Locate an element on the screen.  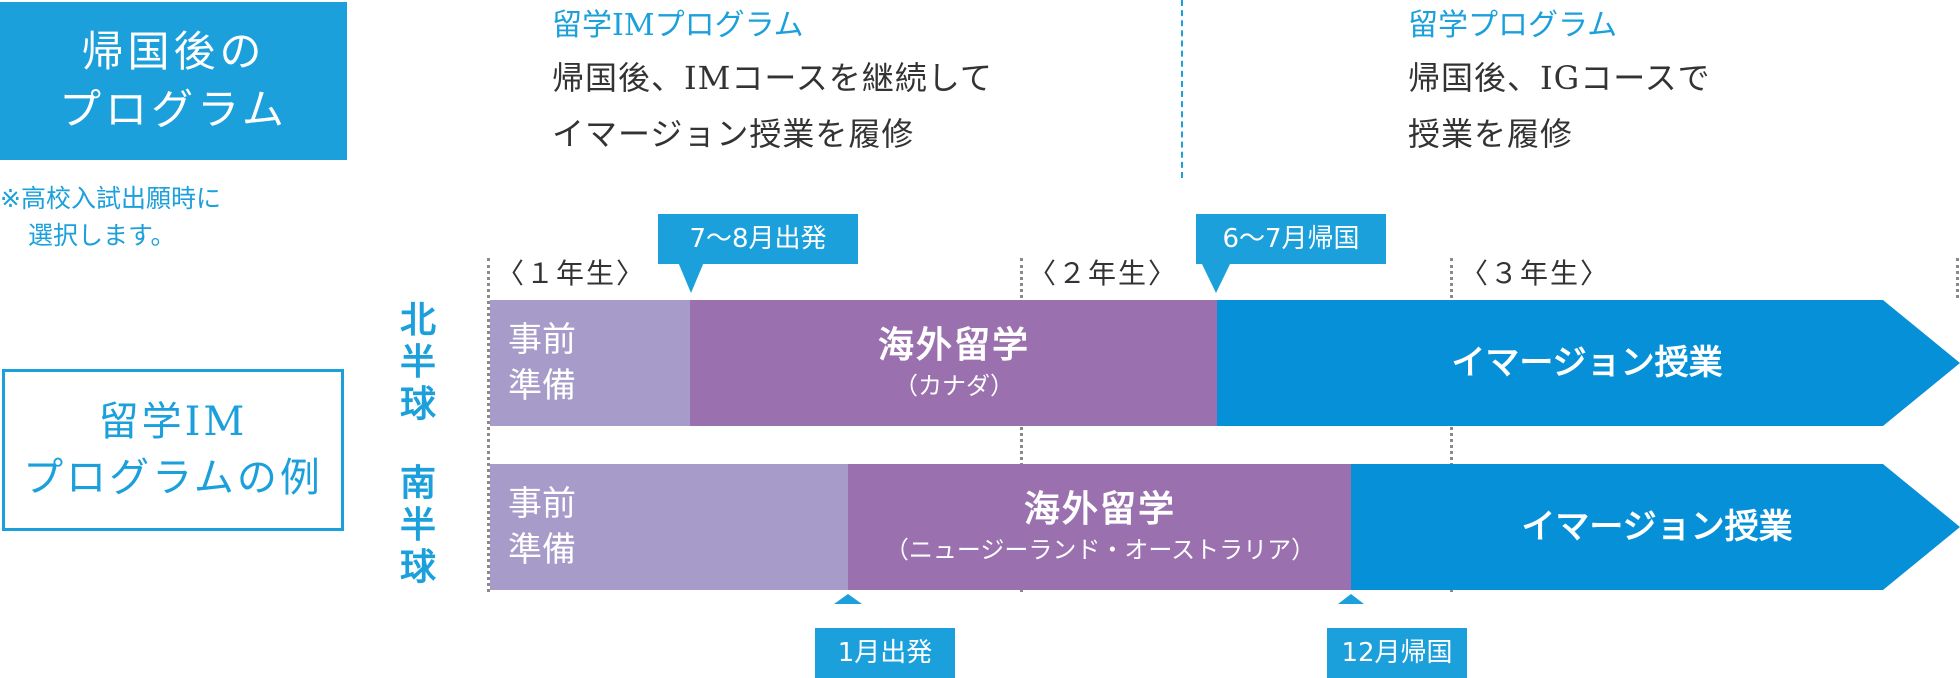
south-immersion-label: イマージョン授業 is located at coordinates (1656, 527).